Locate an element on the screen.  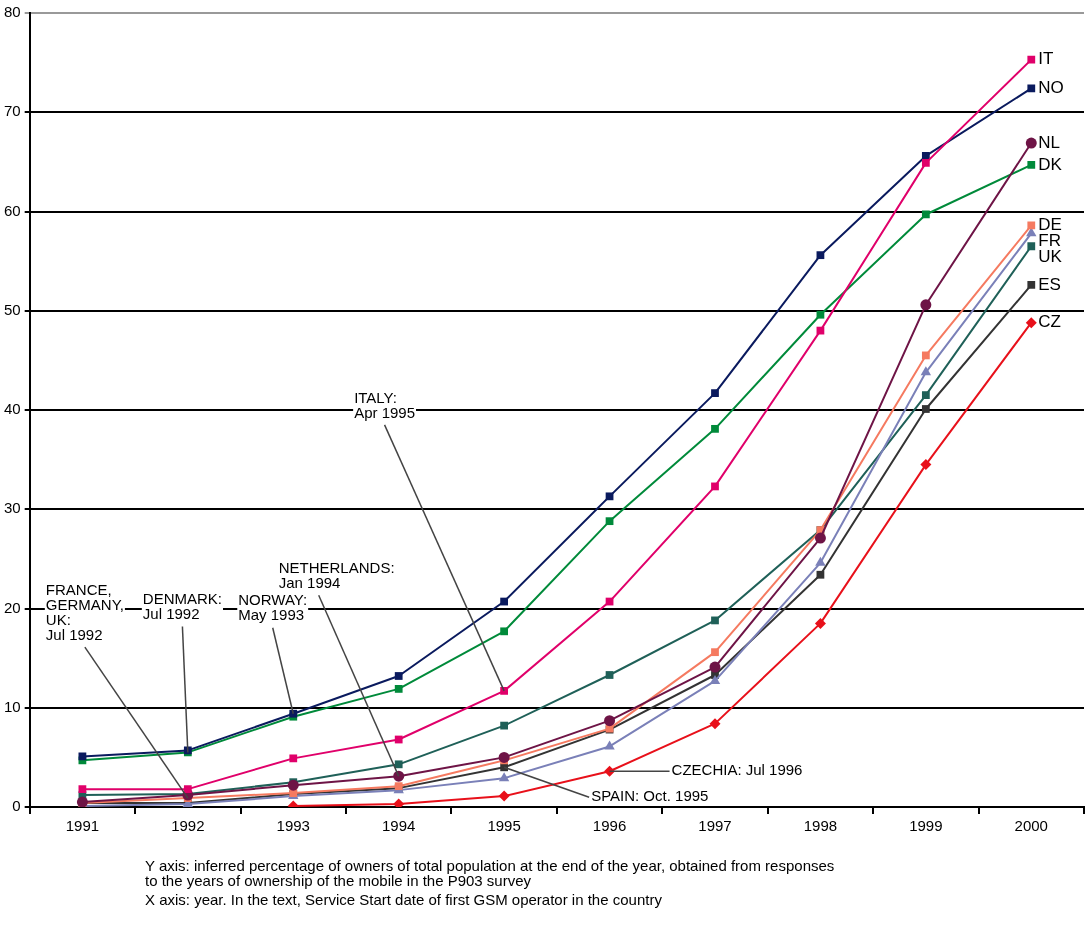
annotation: DENMARK: Jul 1992 is located at coordinates (182, 606).